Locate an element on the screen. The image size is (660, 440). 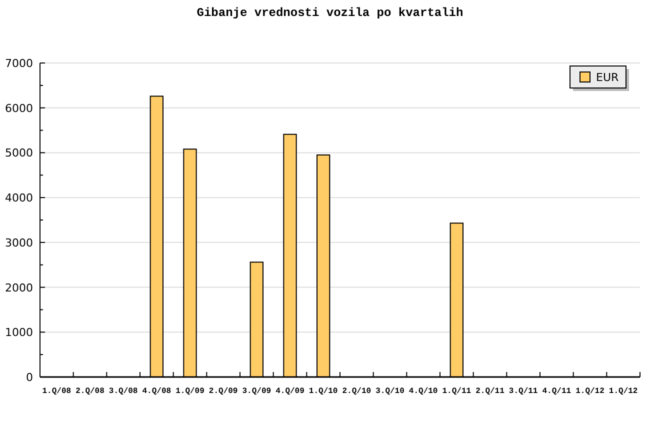
y-tick-label: 0 is located at coordinates (29, 377).